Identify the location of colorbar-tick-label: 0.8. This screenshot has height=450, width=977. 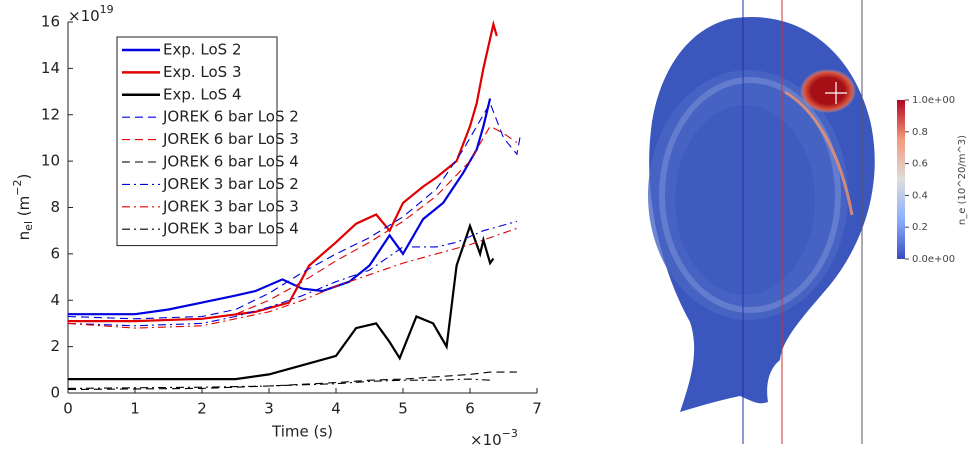
(920, 132).